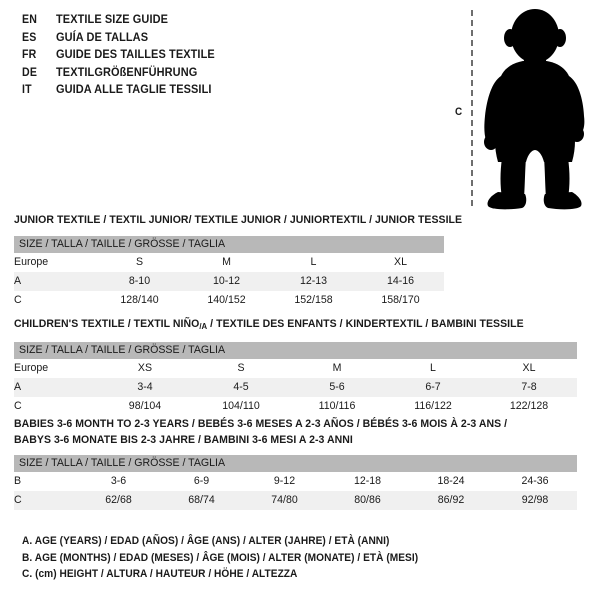 Image resolution: width=600 pixels, height=600 pixels. I want to click on height-dashed-line, so click(472, 108).